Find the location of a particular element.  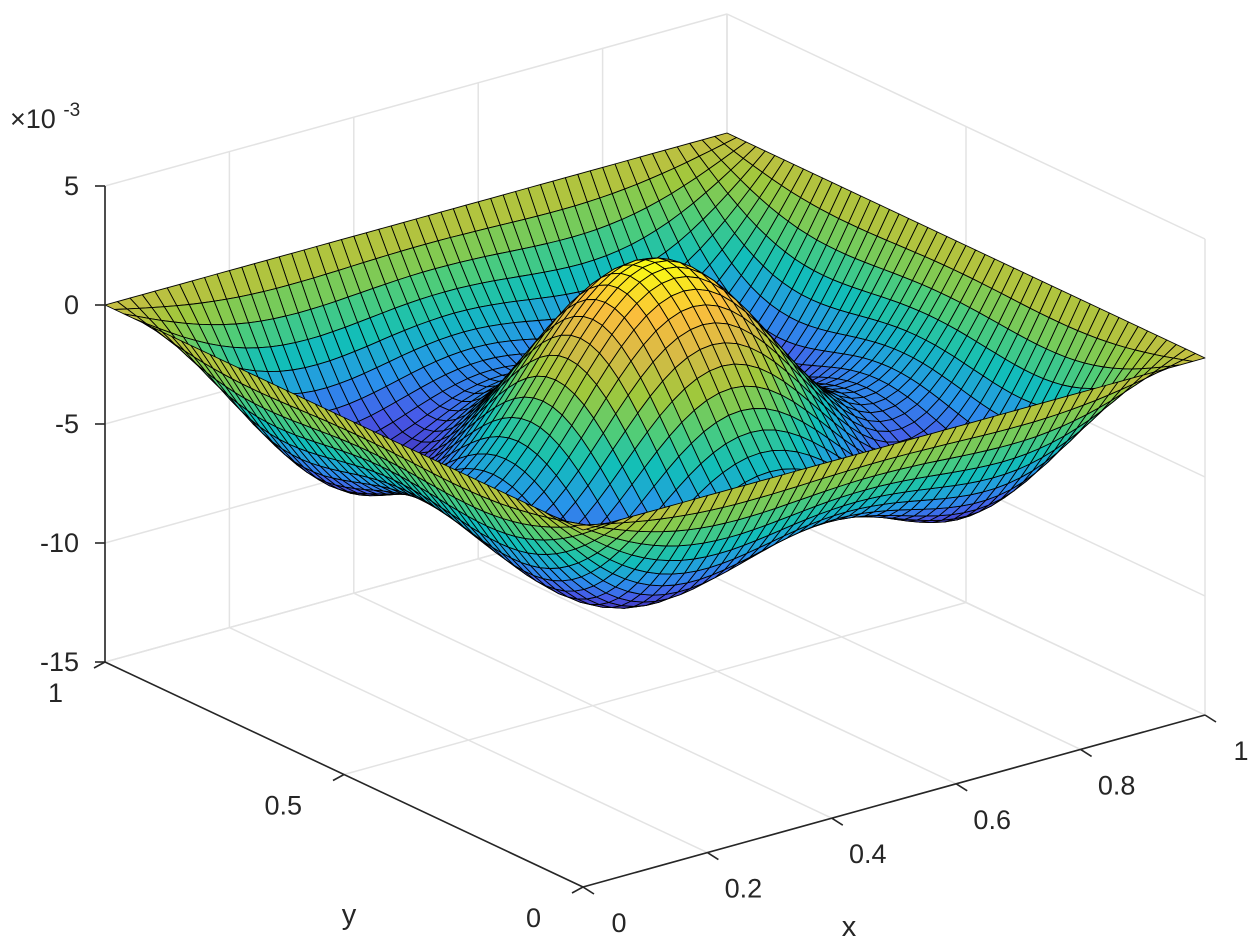

x-tick-label: 1 is located at coordinates (1240, 751).